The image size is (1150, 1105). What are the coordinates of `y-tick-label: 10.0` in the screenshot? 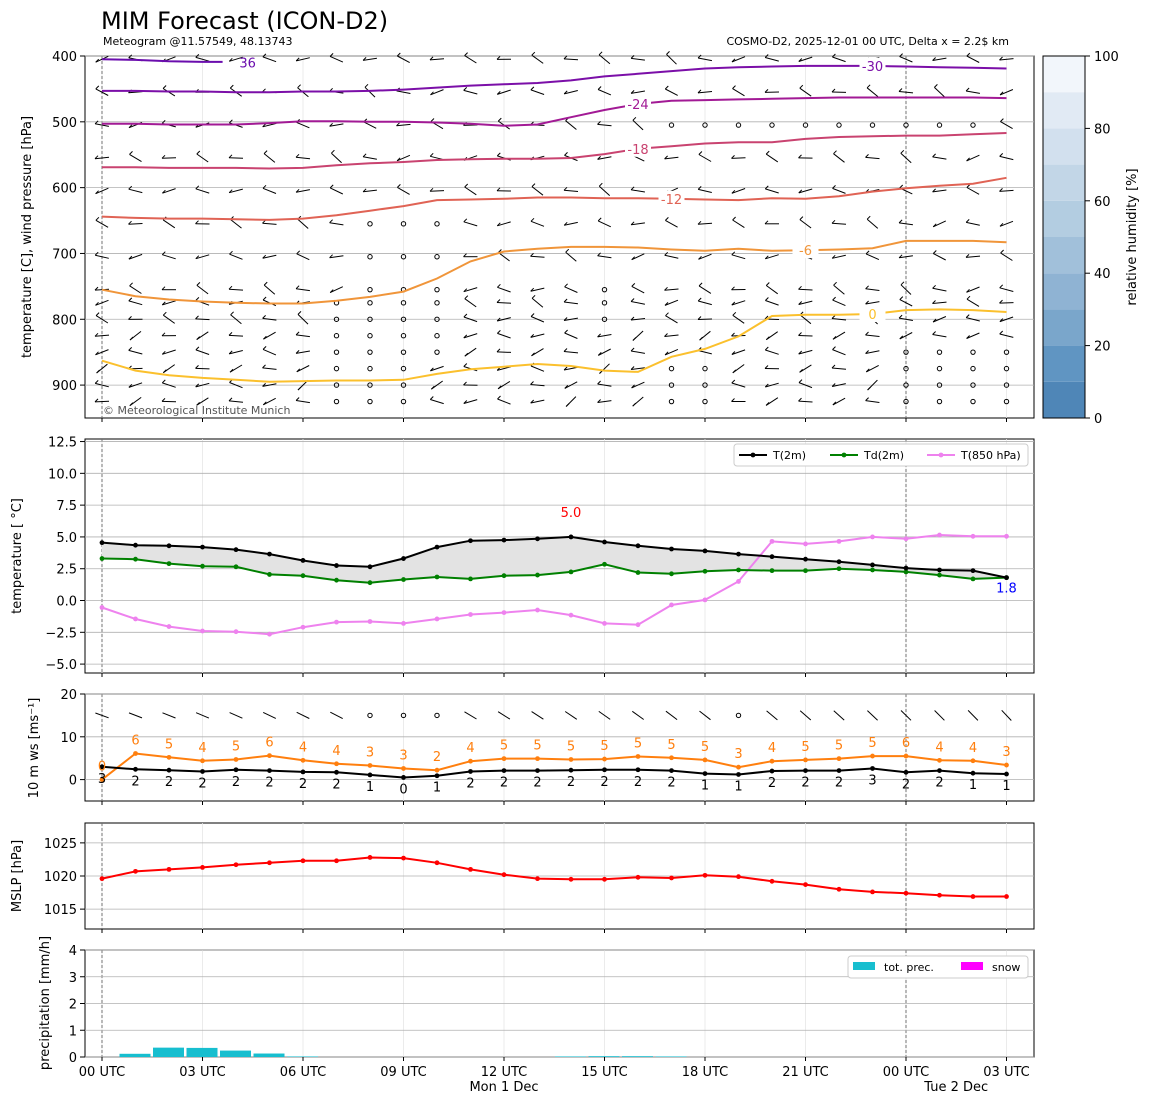 It's located at (62, 474).